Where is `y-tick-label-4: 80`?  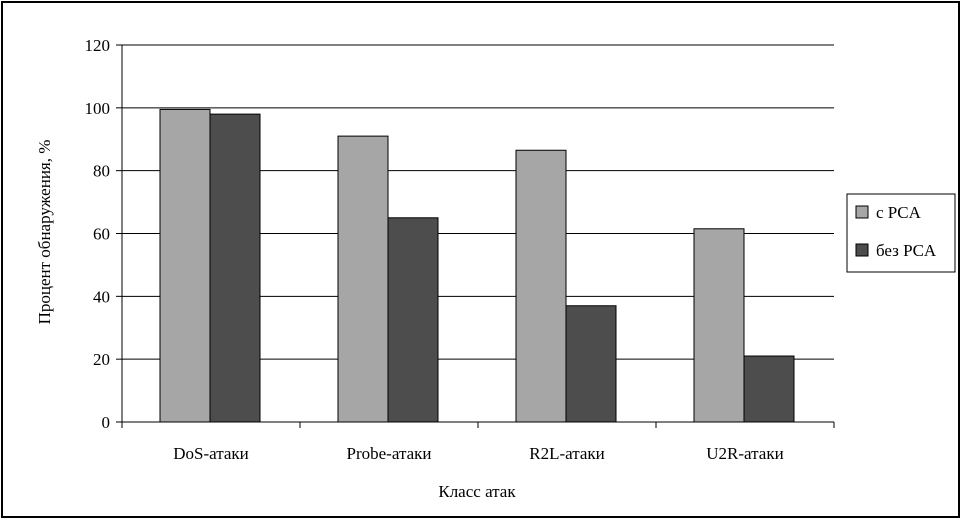
y-tick-label-4: 80 is located at coordinates (101, 171).